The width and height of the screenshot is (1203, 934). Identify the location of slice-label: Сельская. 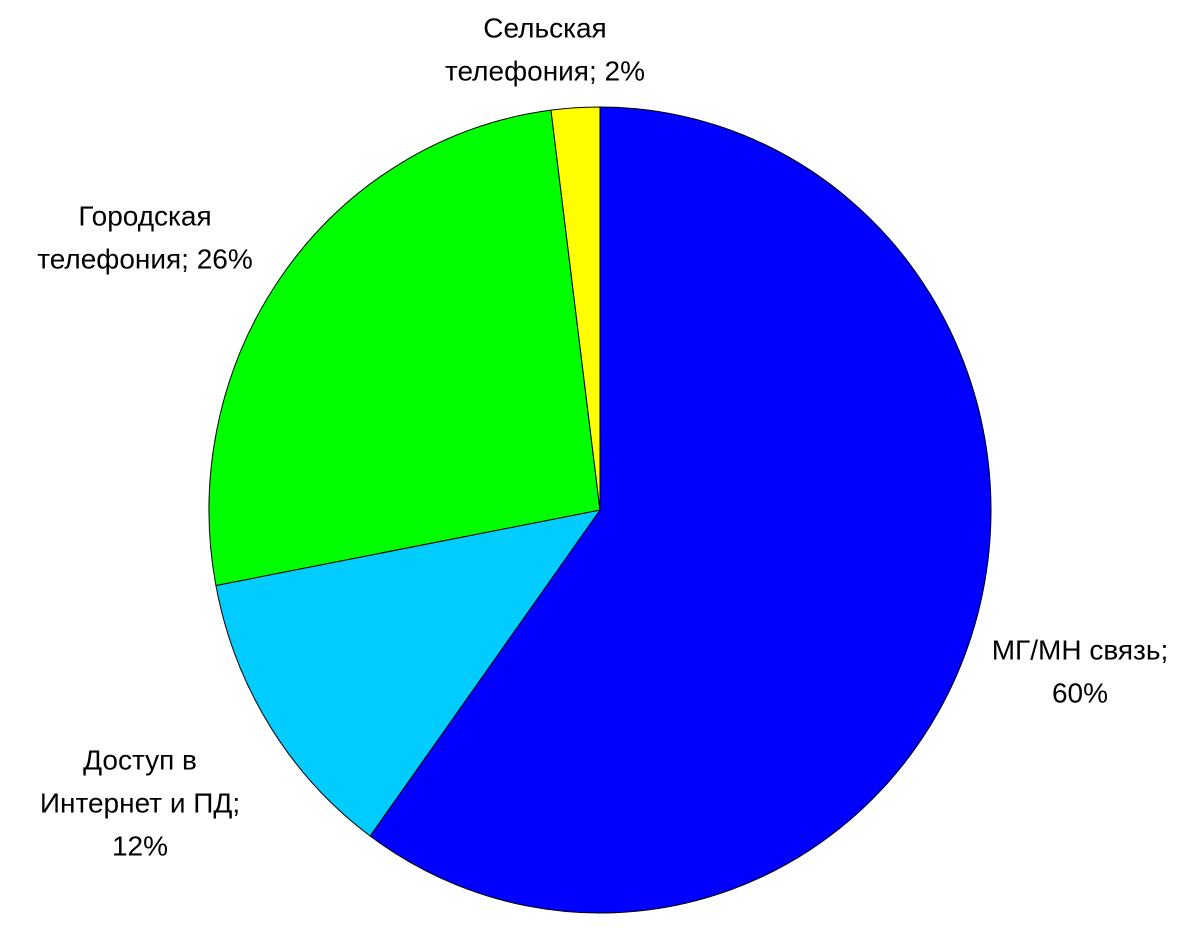
(544, 27).